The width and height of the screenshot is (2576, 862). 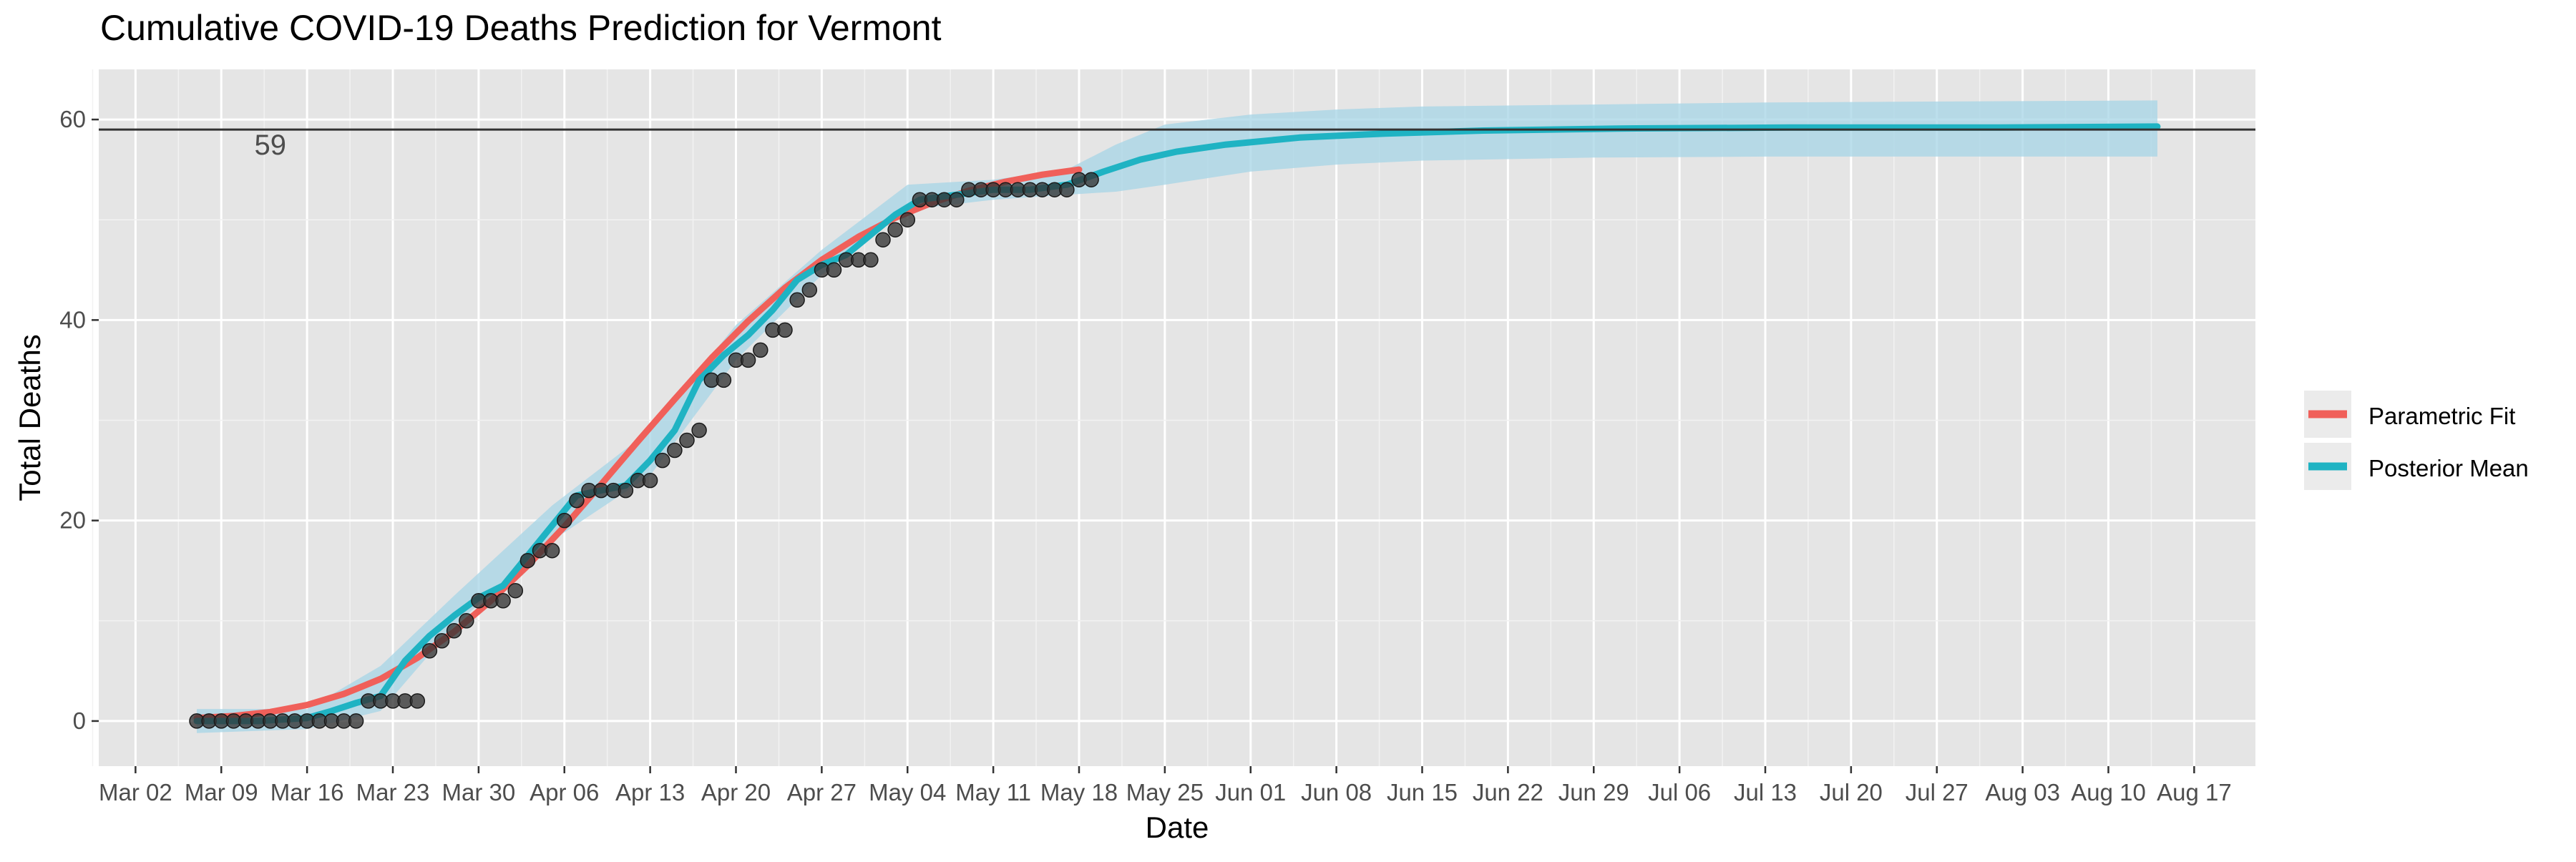 I want to click on x-tick-label: Jul 06, so click(x=1679, y=792).